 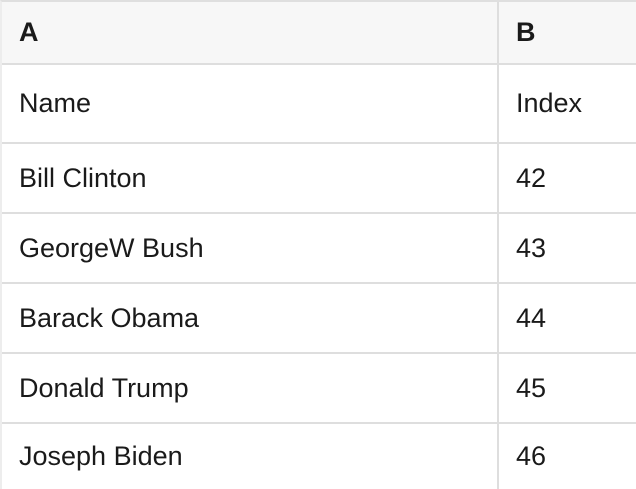 What do you see at coordinates (109, 317) in the screenshot?
I see `cell-text: Barack Obama` at bounding box center [109, 317].